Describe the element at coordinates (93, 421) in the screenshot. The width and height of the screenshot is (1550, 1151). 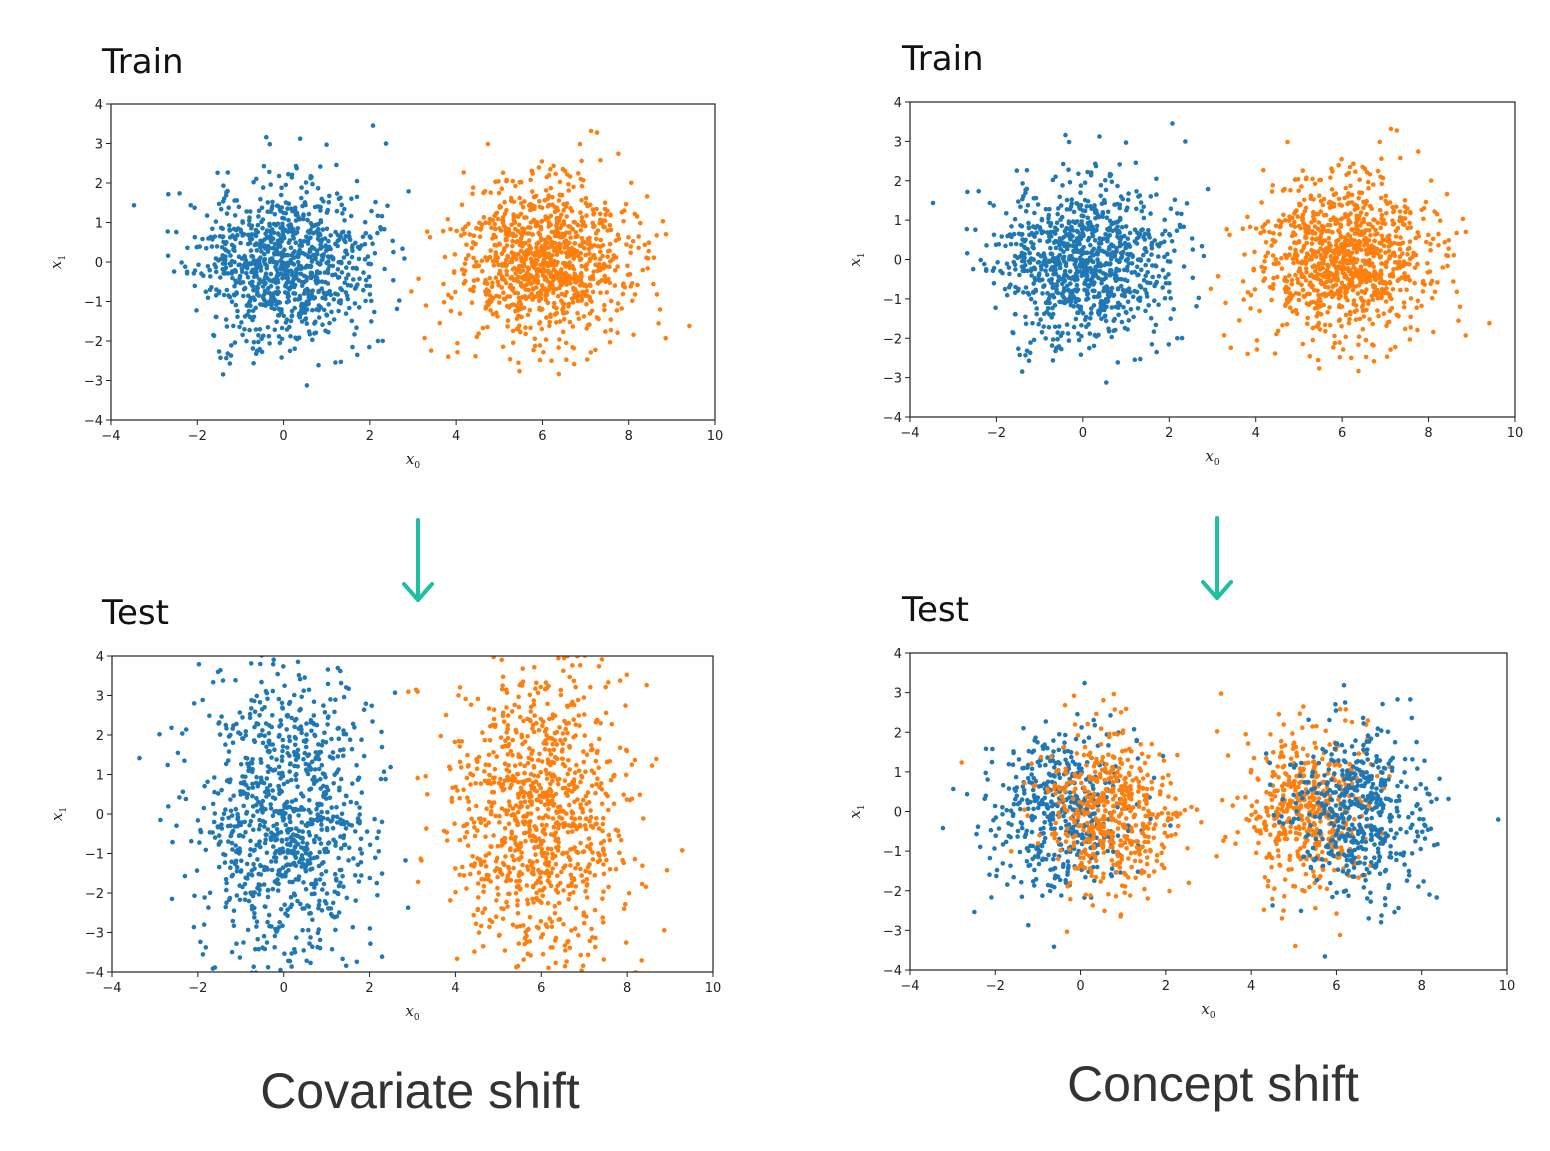
I see `y-tick-label: −4` at that location.